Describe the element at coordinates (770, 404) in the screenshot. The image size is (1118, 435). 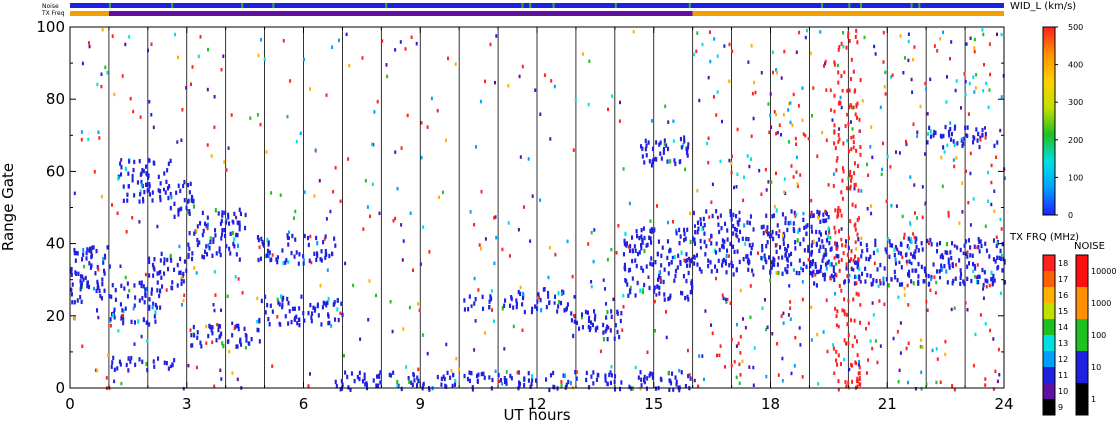
I see `x-tick-label: 18` at that location.